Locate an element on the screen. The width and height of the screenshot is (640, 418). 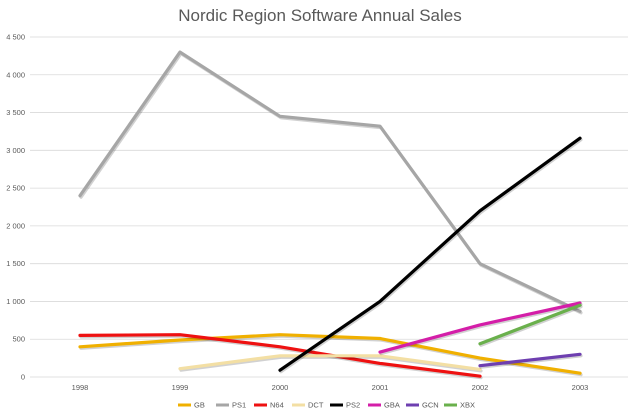
legend-label: PS2 is located at coordinates (353, 405).